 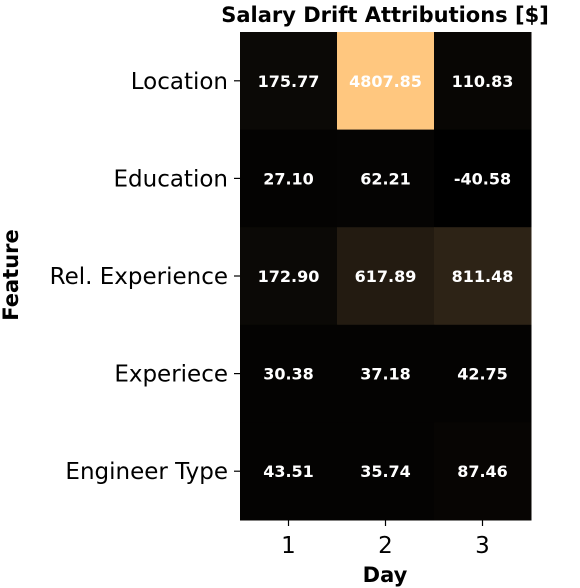 I want to click on cell-value-label: 87.46, so click(x=482, y=471).